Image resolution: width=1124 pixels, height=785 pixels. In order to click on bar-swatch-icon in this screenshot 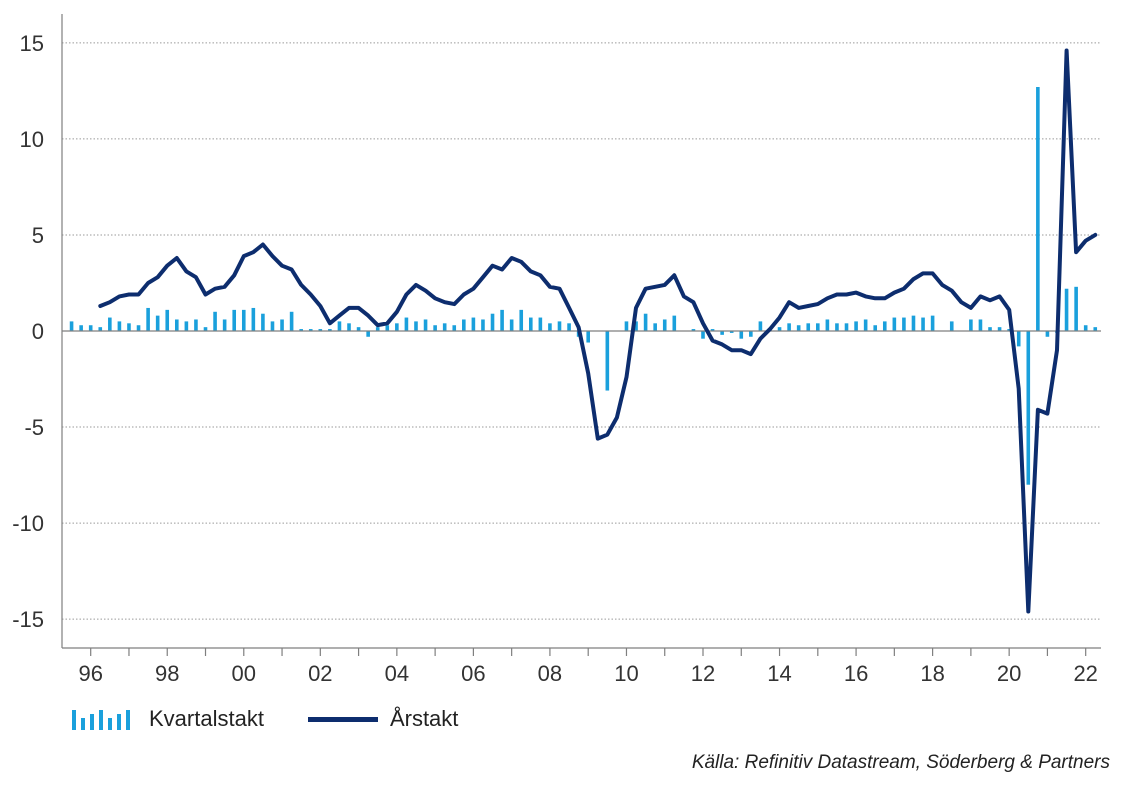, I will do `click(103, 719)`.